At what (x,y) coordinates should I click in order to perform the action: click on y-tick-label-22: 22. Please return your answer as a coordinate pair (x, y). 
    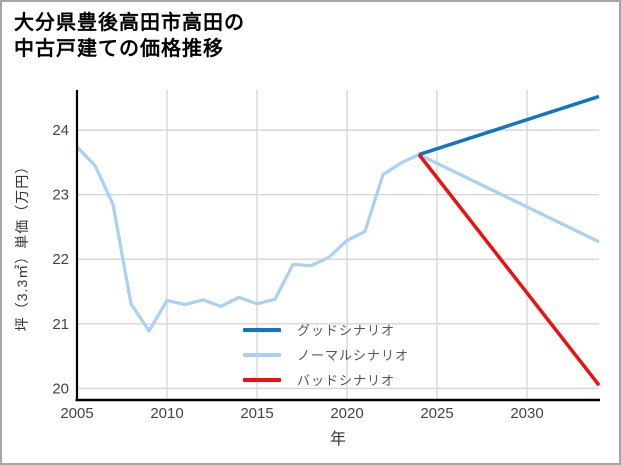
    Looking at the image, I should click on (60, 259).